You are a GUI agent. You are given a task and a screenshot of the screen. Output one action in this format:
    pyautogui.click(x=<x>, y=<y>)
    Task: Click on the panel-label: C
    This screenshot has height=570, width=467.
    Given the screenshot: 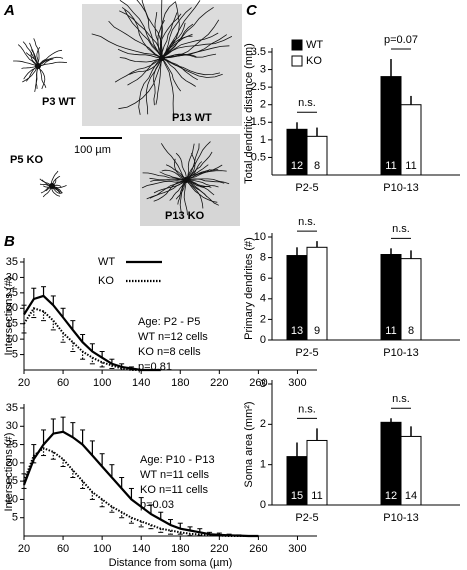 What is the action you would take?
    pyautogui.click(x=252, y=10)
    